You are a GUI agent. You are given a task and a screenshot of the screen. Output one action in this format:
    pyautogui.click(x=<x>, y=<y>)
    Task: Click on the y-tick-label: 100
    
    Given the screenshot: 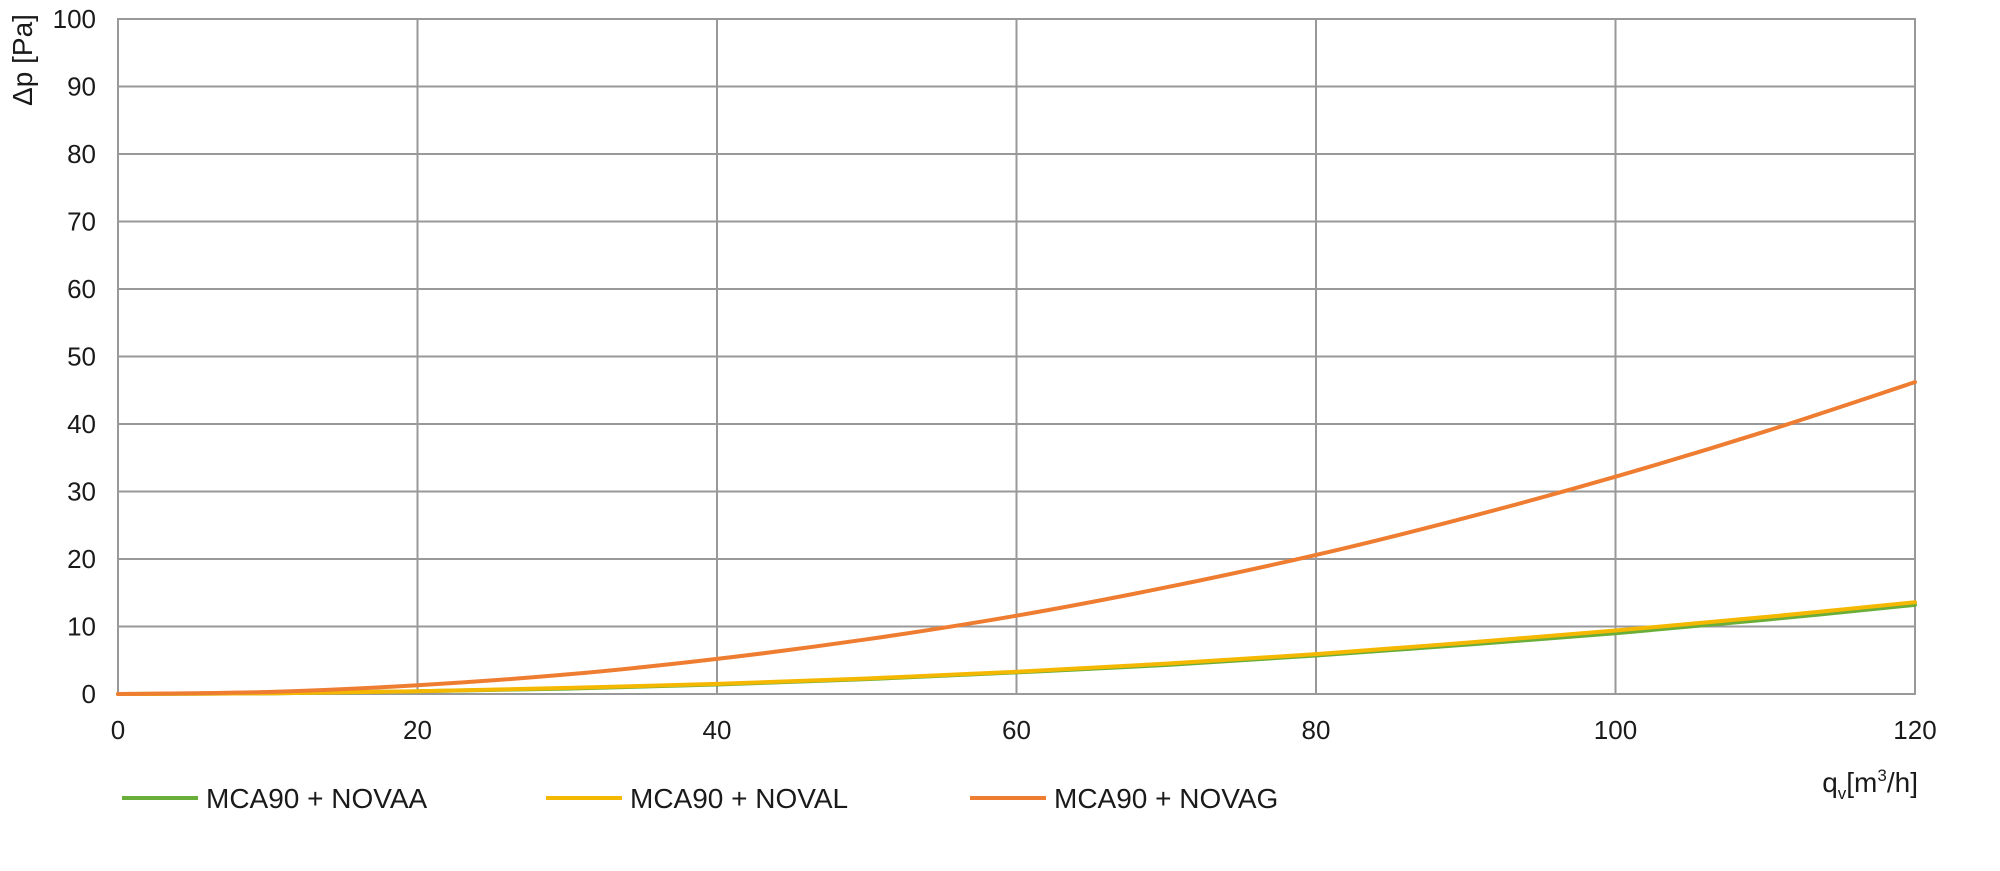 What is the action you would take?
    pyautogui.click(x=74, y=19)
    